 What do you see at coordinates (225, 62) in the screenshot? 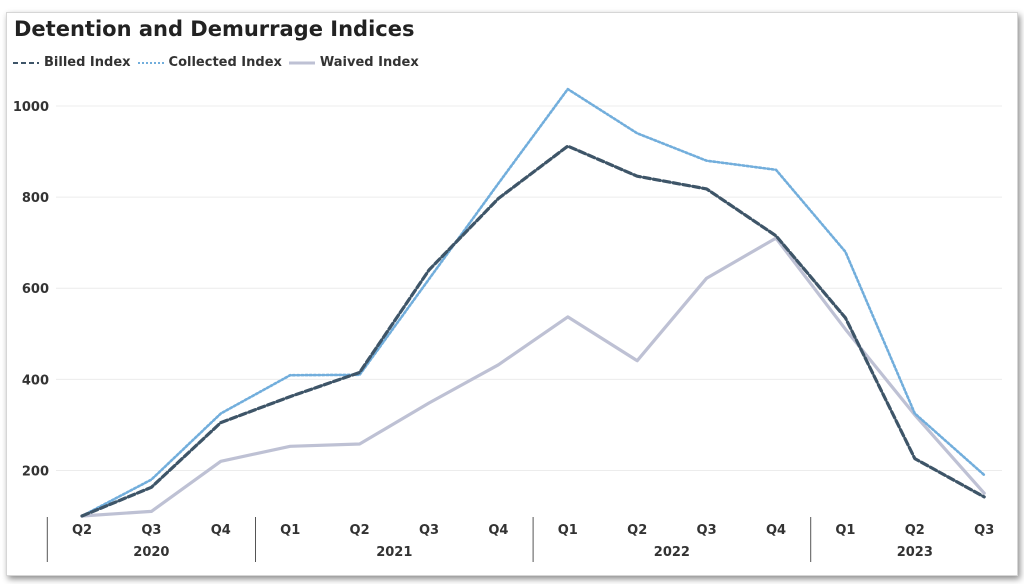
I see `legend-label-collected: Collected Index` at bounding box center [225, 62].